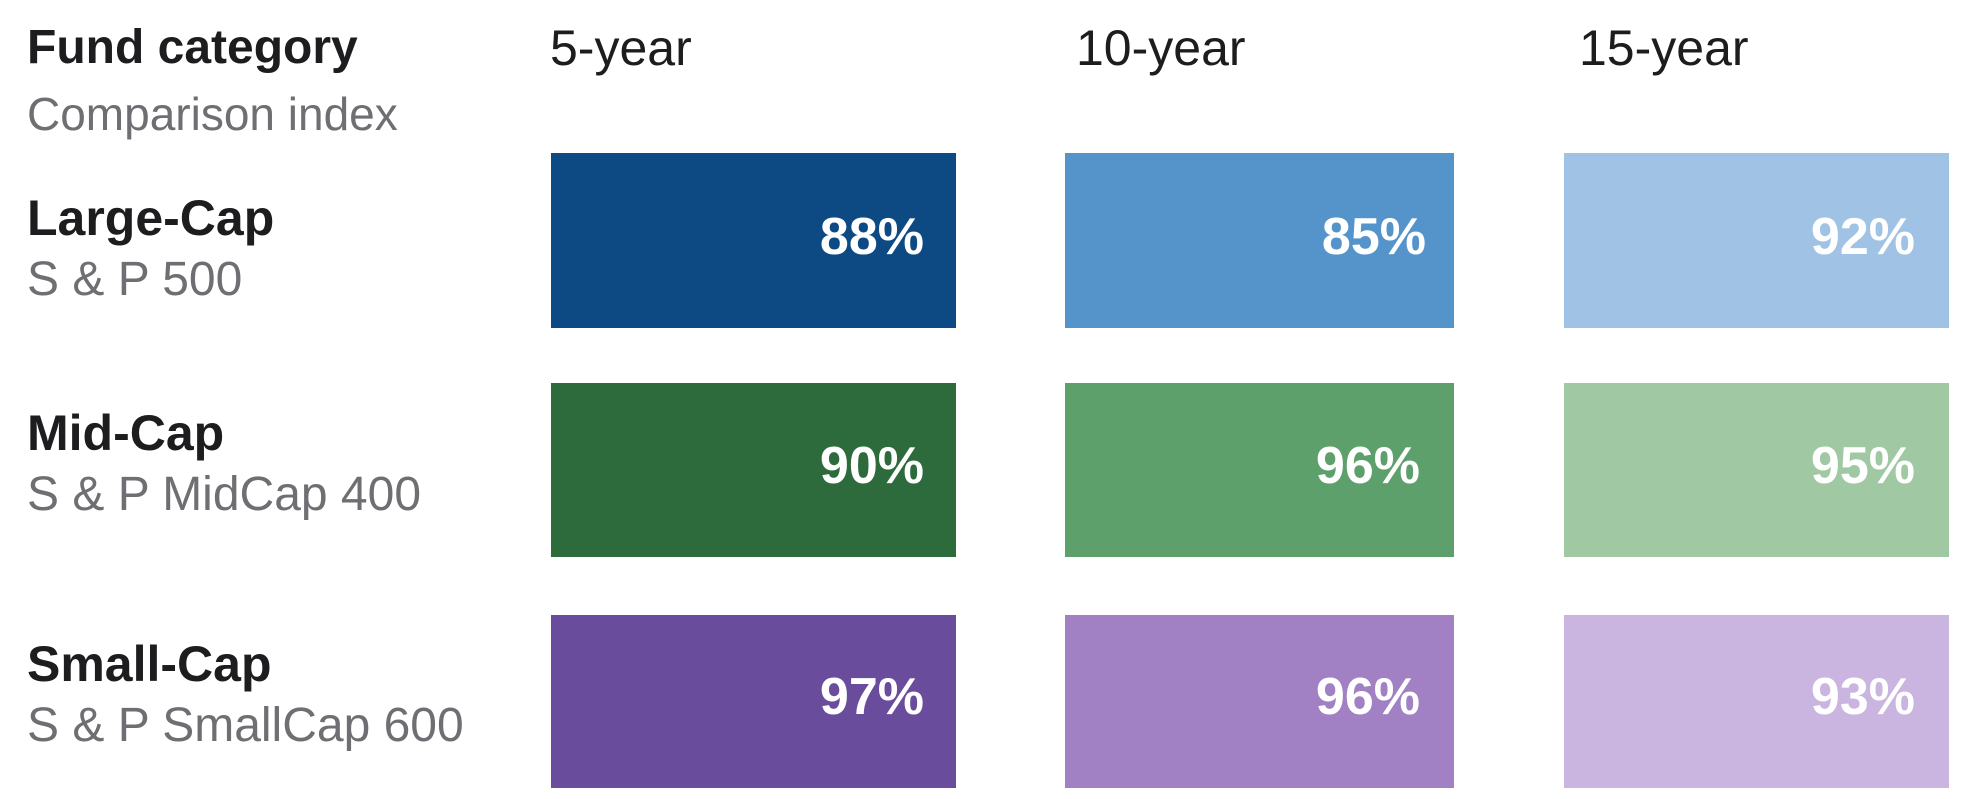 The height and width of the screenshot is (799, 1969). What do you see at coordinates (1259, 470) in the screenshot?
I see `heatmap-cell-mid-cap-10-year: 96%` at bounding box center [1259, 470].